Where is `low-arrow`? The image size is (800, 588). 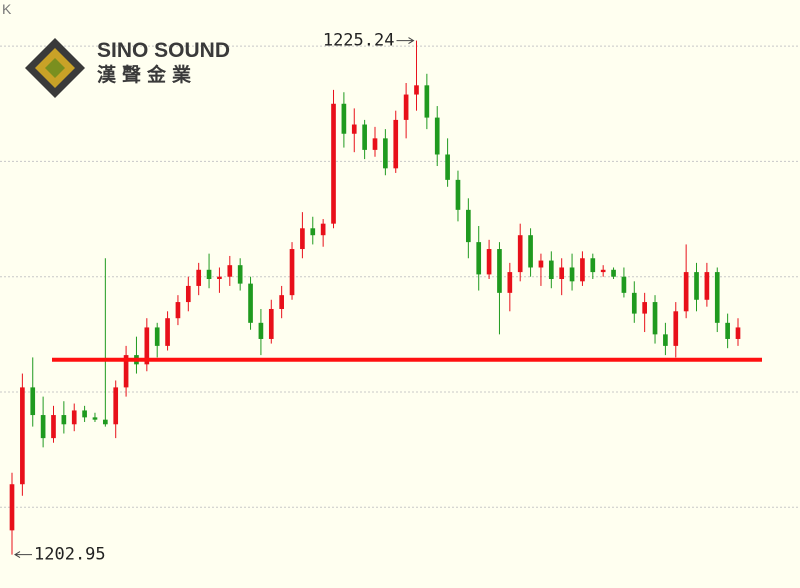 low-arrow is located at coordinates (23, 554).